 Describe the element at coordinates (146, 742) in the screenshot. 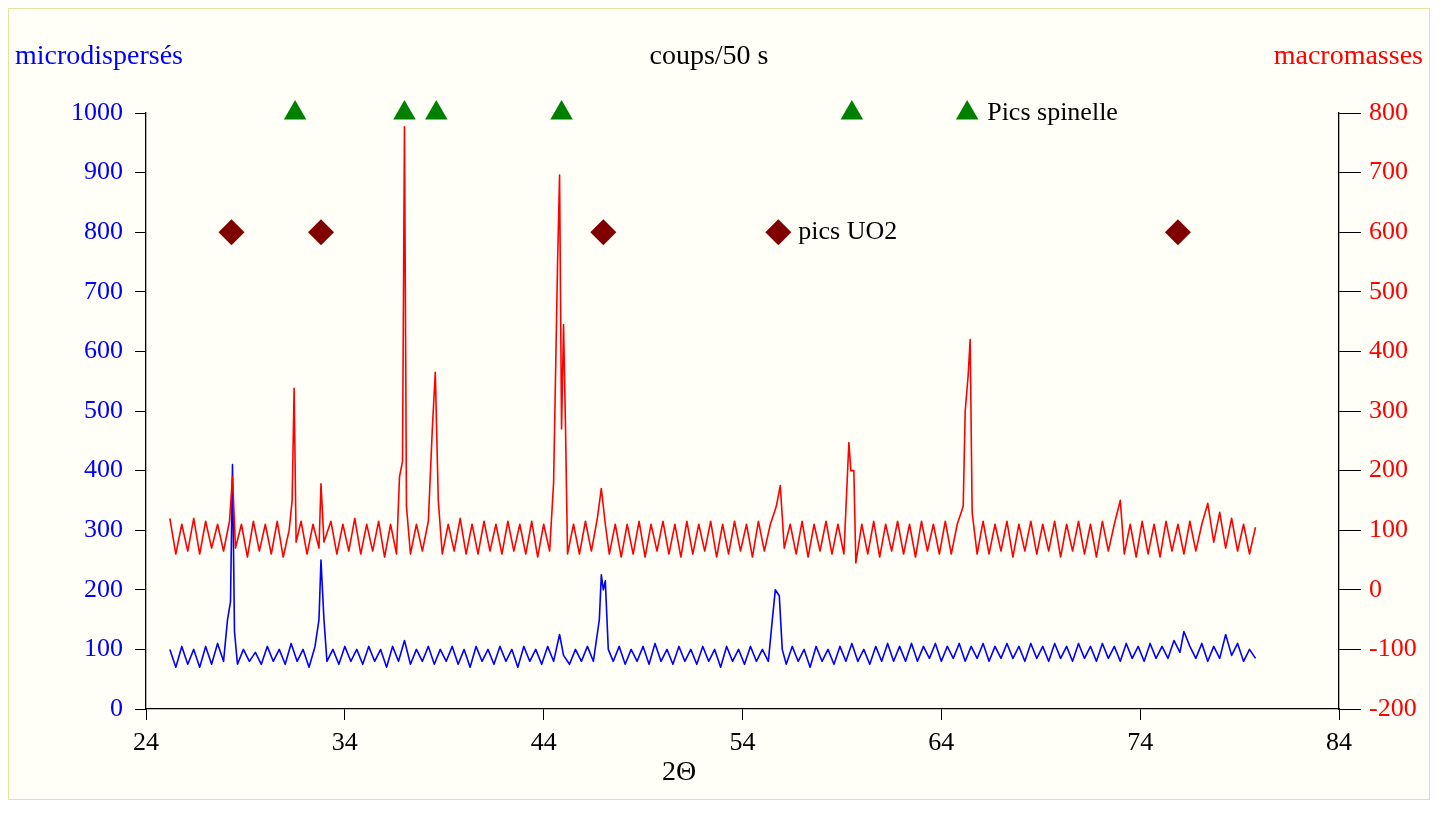

I see `x-tick-label: 24` at that location.